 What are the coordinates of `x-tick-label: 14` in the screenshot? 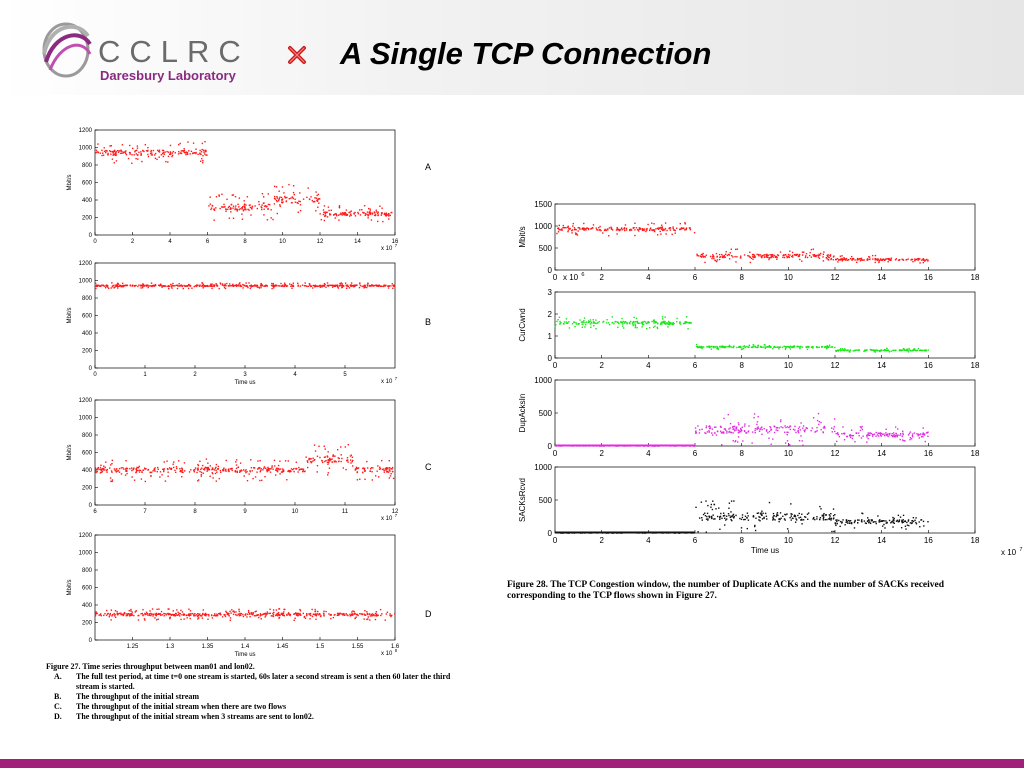 It's located at (357, 242).